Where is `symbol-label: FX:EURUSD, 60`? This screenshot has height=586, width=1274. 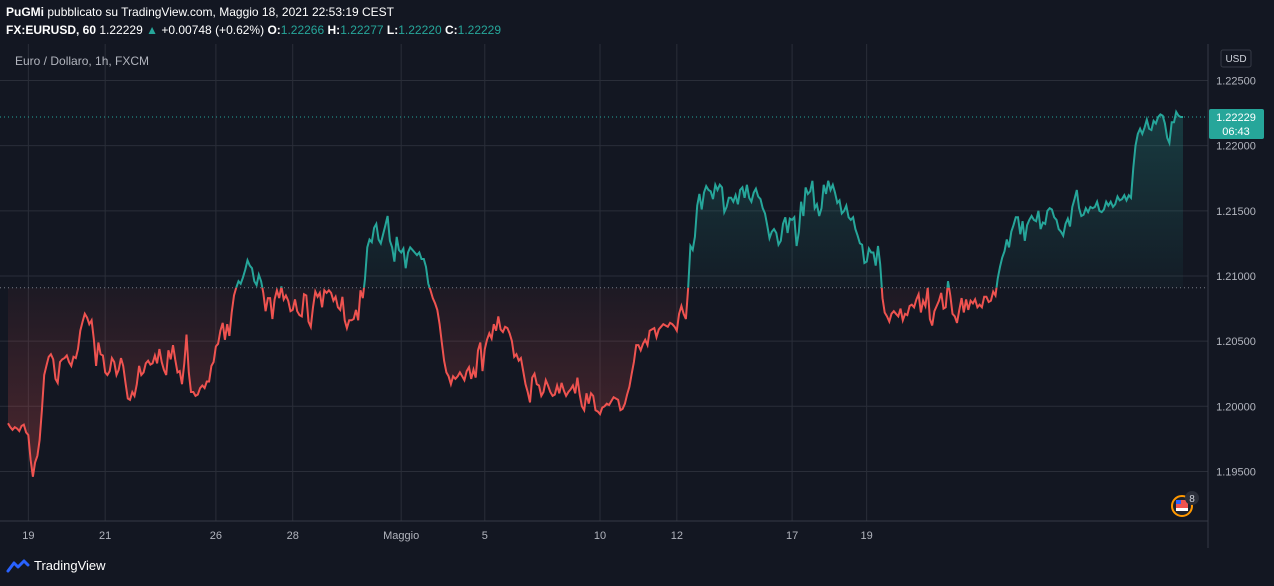
symbol-label: FX:EURUSD, 60 is located at coordinates (51, 30).